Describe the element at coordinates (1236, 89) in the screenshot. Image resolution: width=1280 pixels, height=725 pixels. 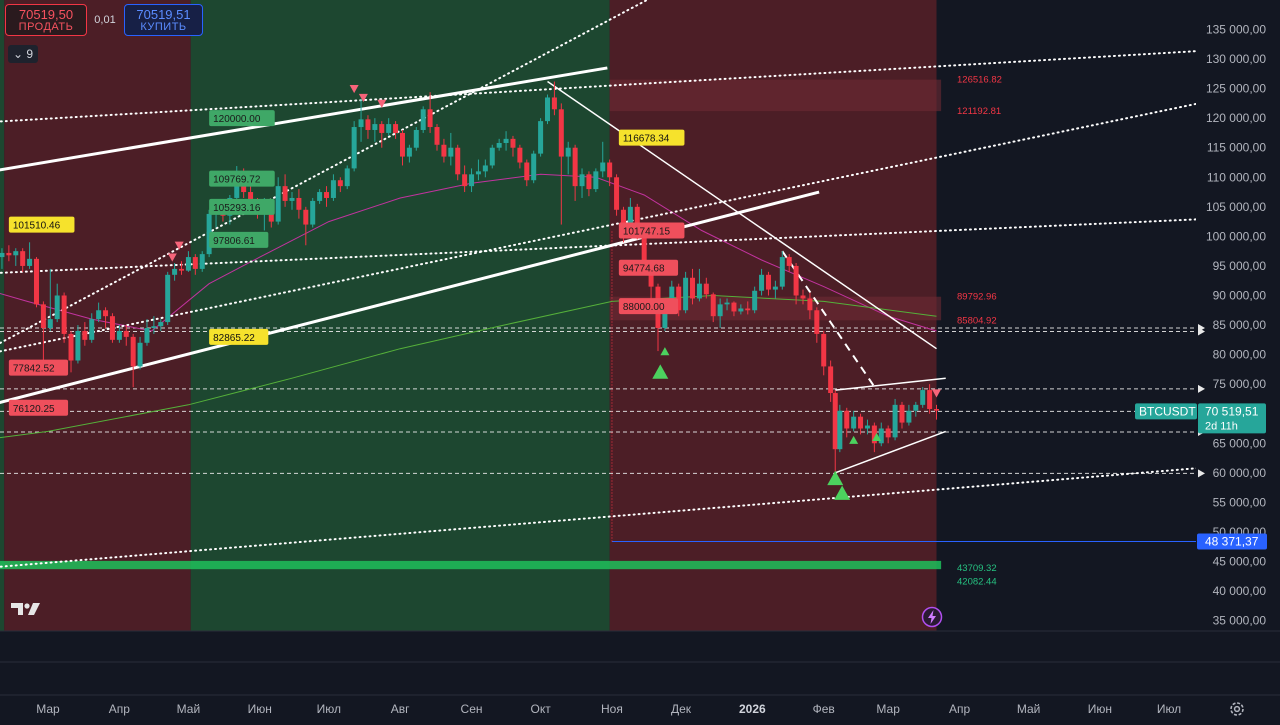
I see `y-tick-label: 125 000,00` at that location.